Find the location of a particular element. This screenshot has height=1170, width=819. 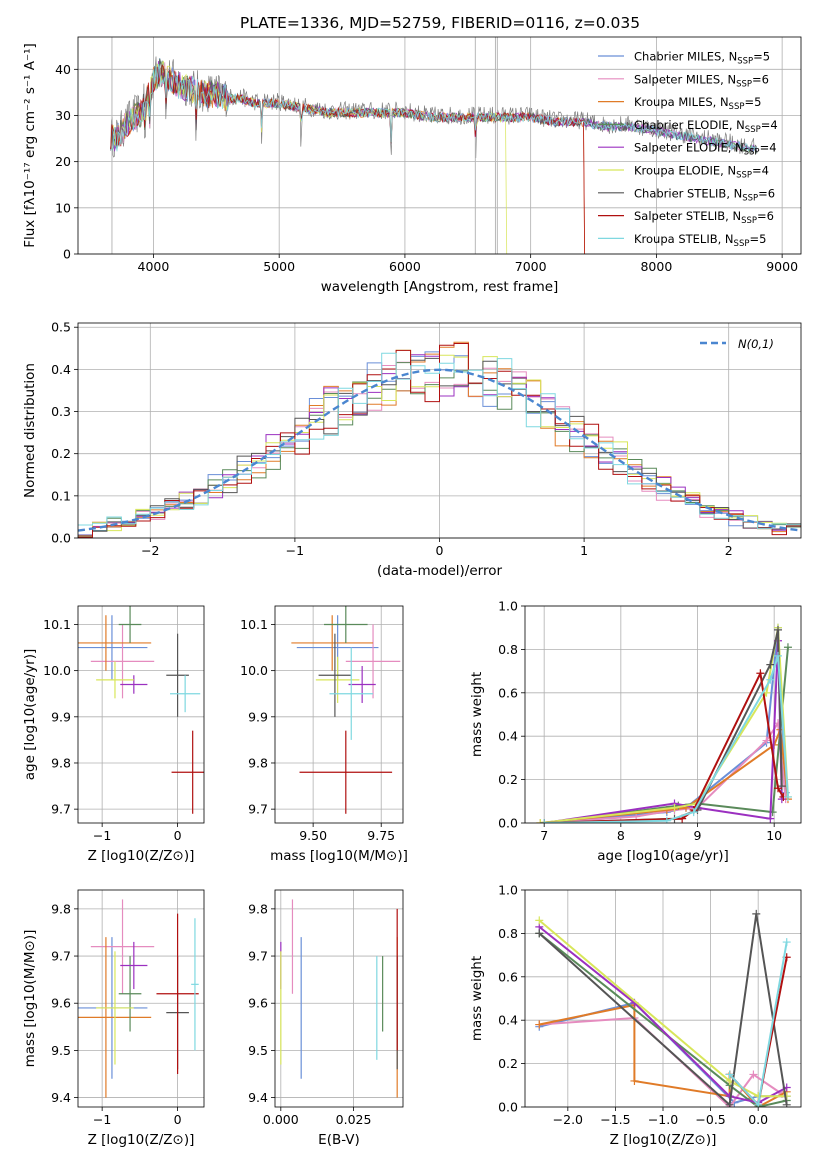

mass_vs_Z-ytick-label: 9.8 is located at coordinates (61, 908).